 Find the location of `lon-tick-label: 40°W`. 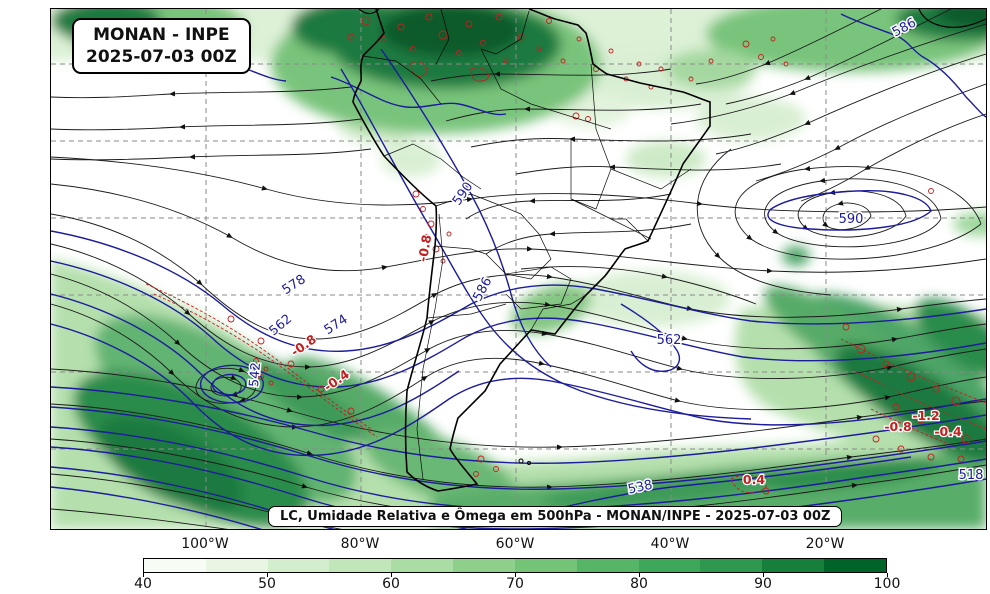

lon-tick-label: 40°W is located at coordinates (670, 544).